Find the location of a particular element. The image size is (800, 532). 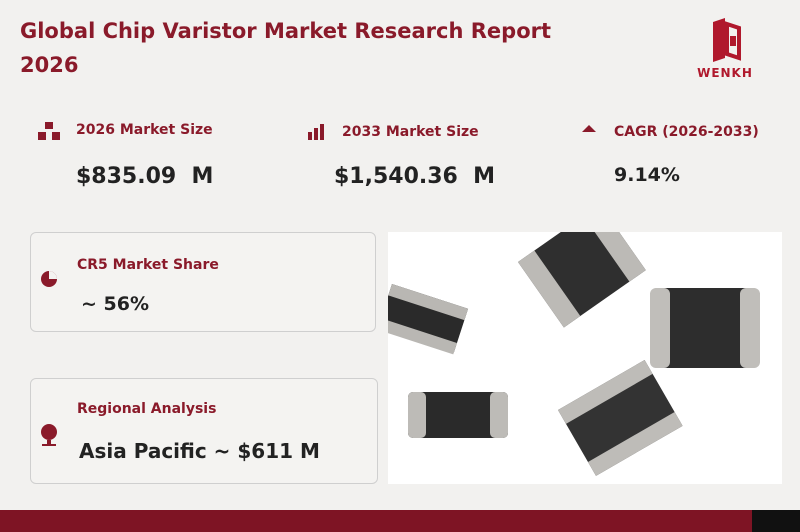

logo: WENKH is located at coordinates (725, 49).